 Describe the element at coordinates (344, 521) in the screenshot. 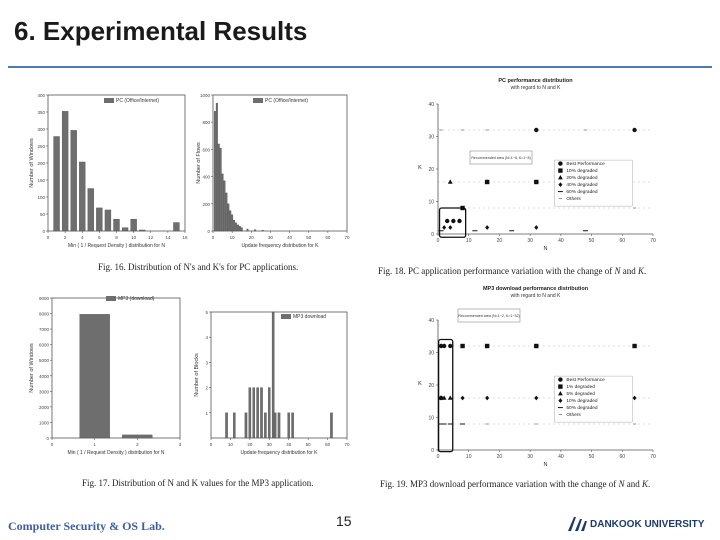

I see `page-number: 15` at that location.